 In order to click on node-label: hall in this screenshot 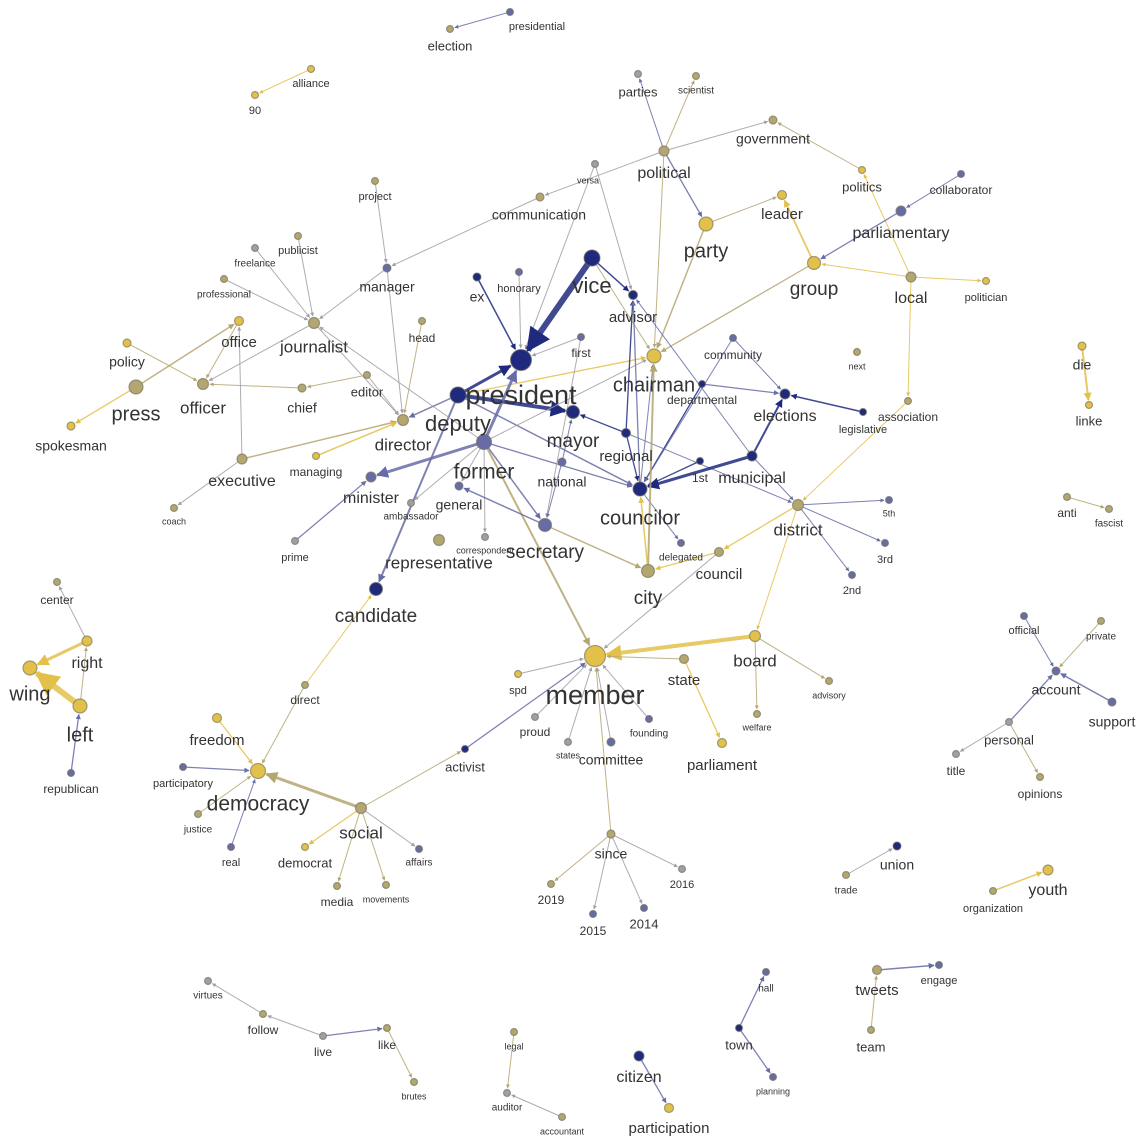, I will do `click(766, 989)`.